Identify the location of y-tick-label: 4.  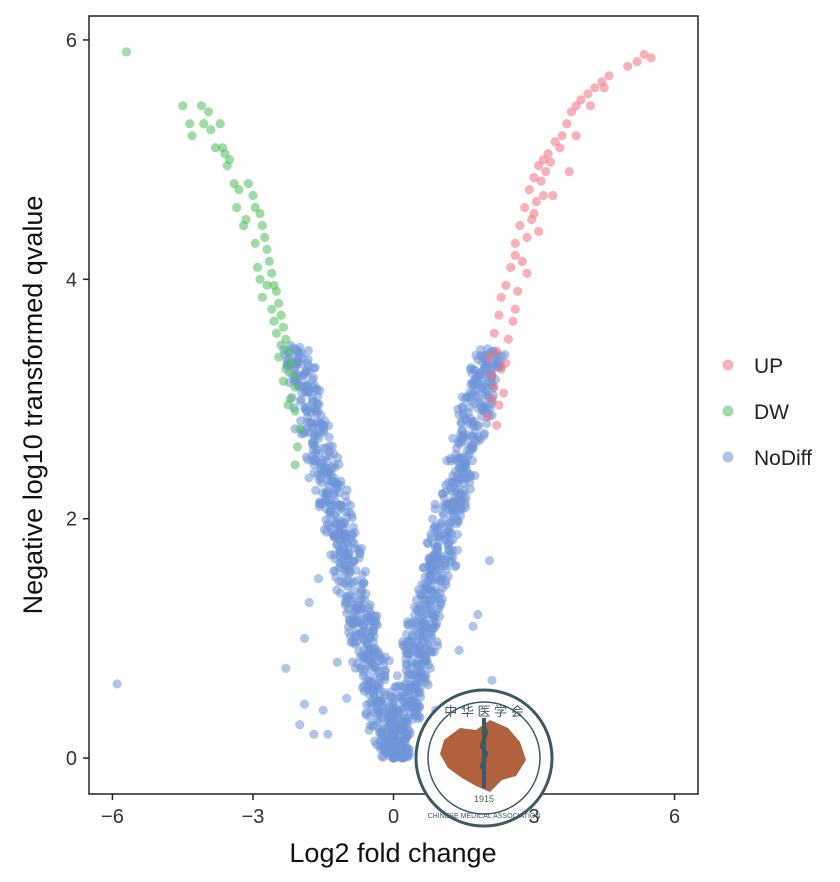
(71, 280).